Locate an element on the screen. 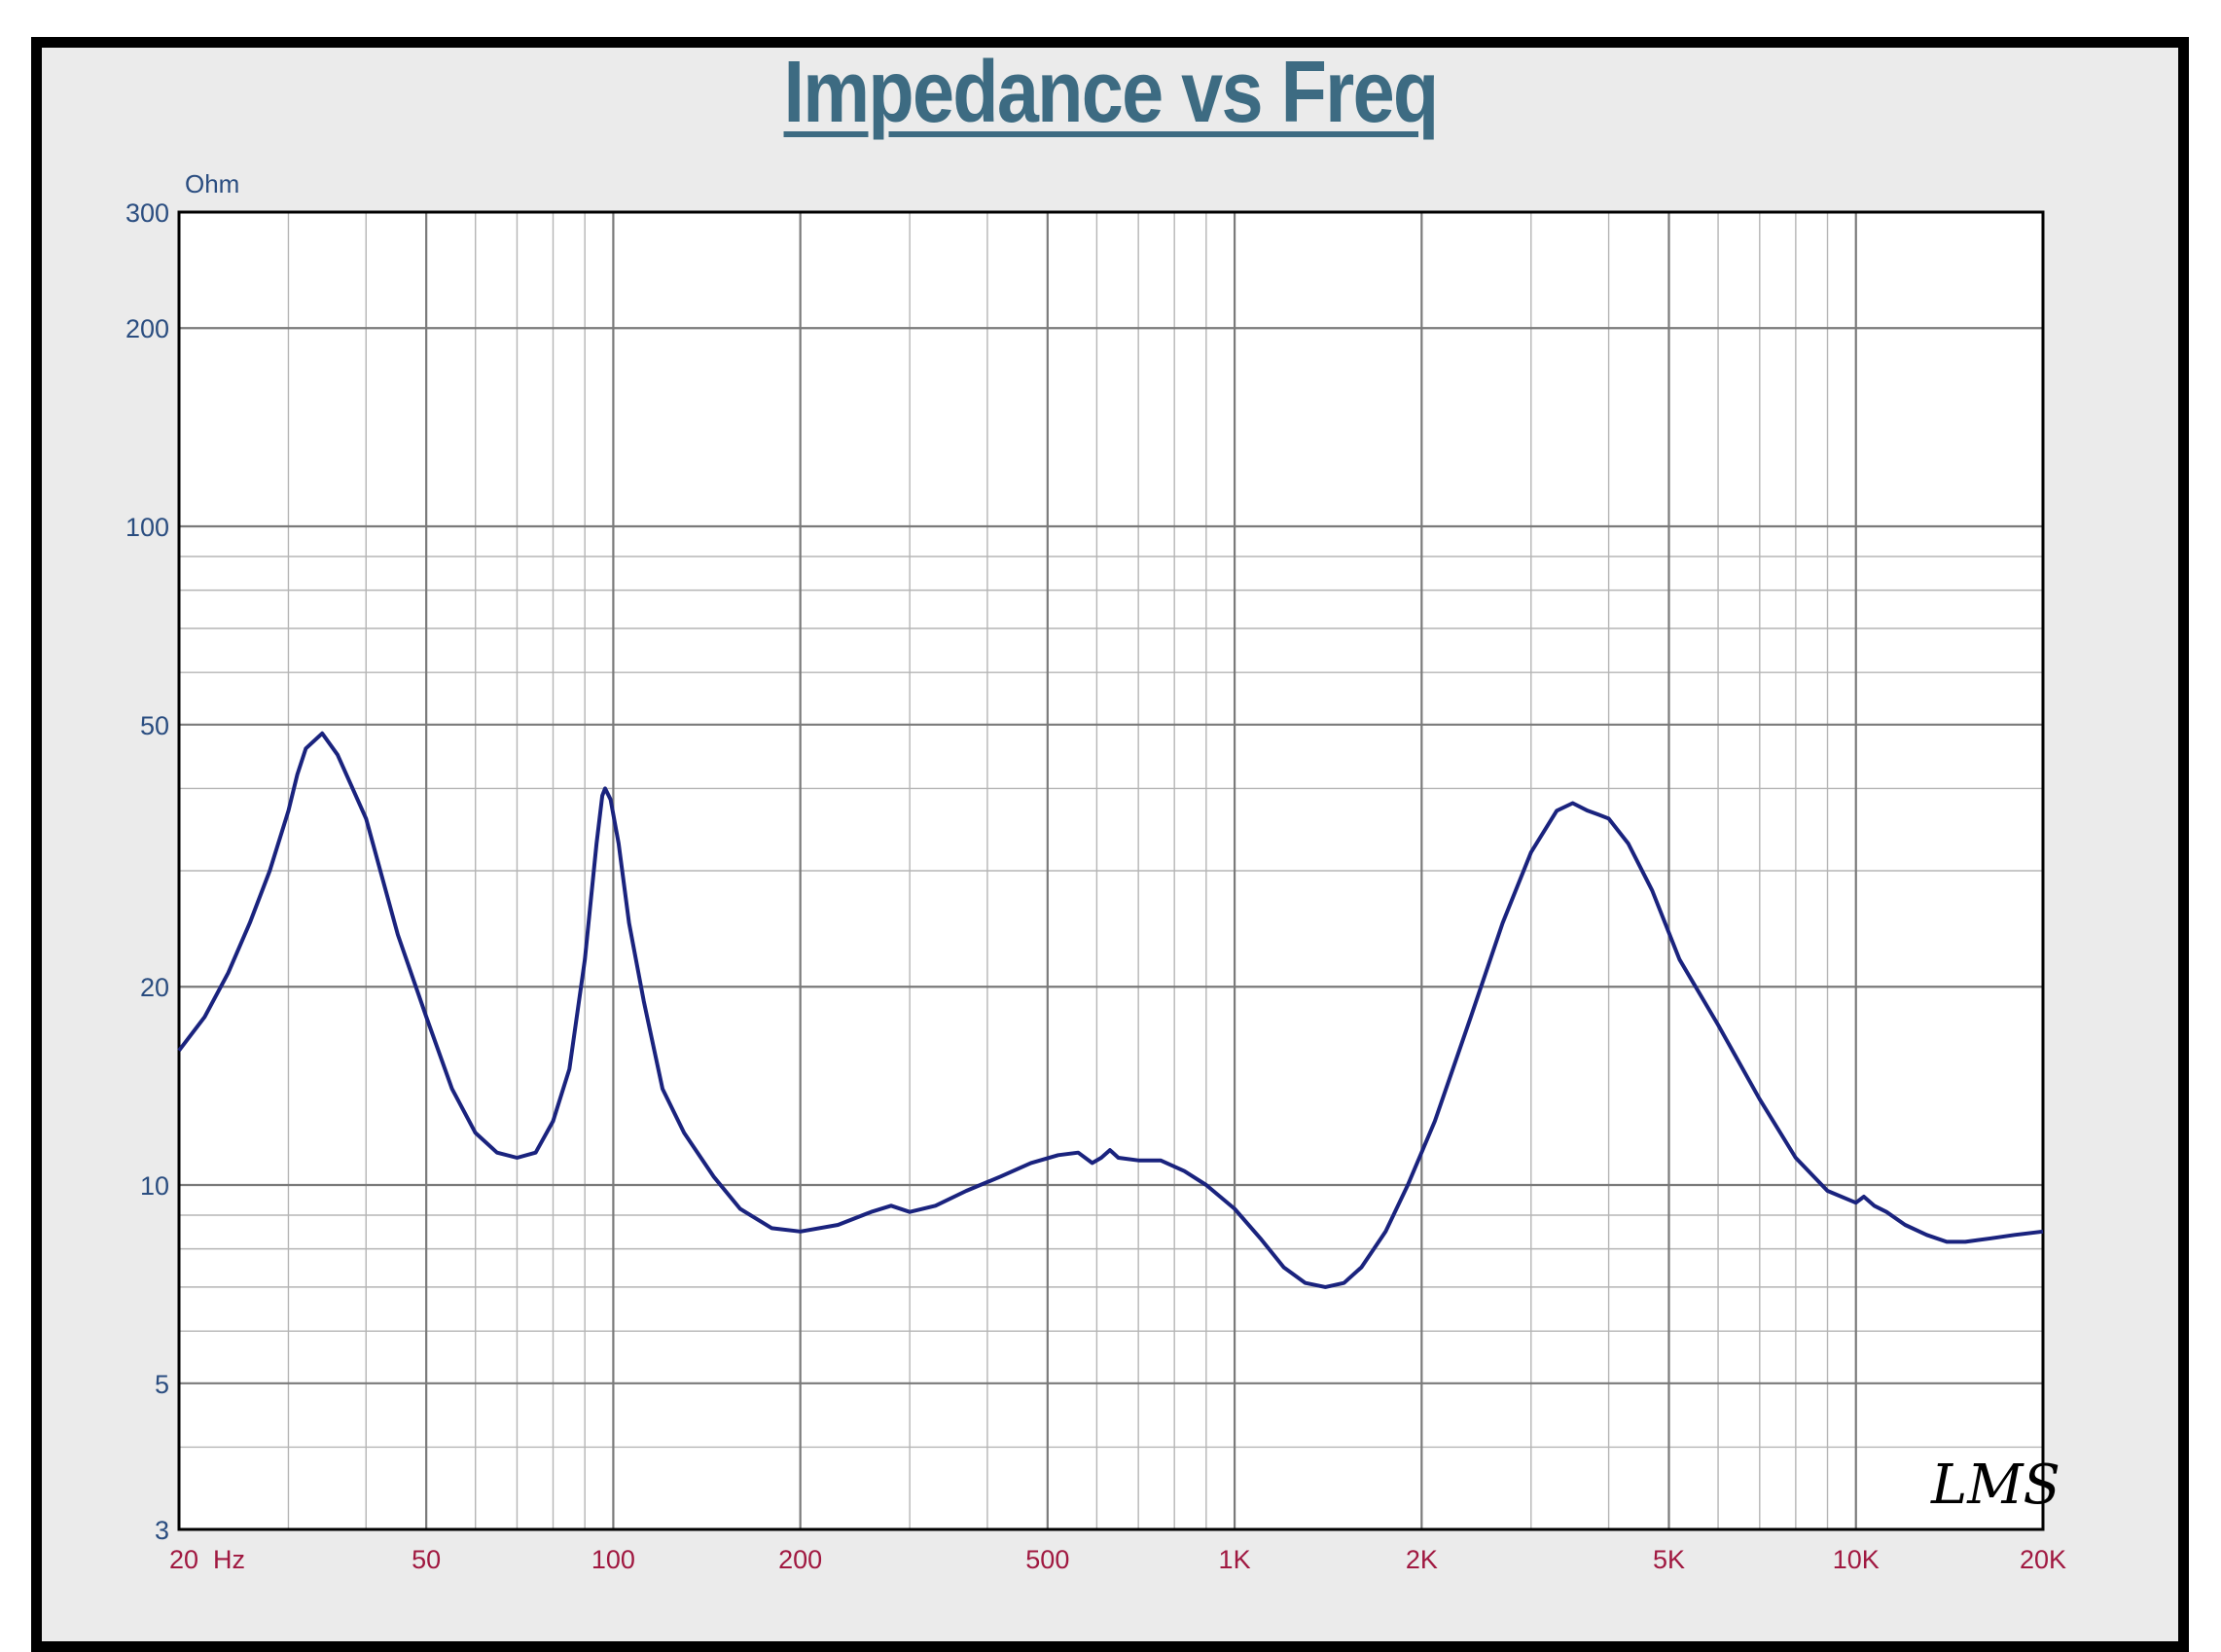  x-tick-label: 500 is located at coordinates (1047, 1559).